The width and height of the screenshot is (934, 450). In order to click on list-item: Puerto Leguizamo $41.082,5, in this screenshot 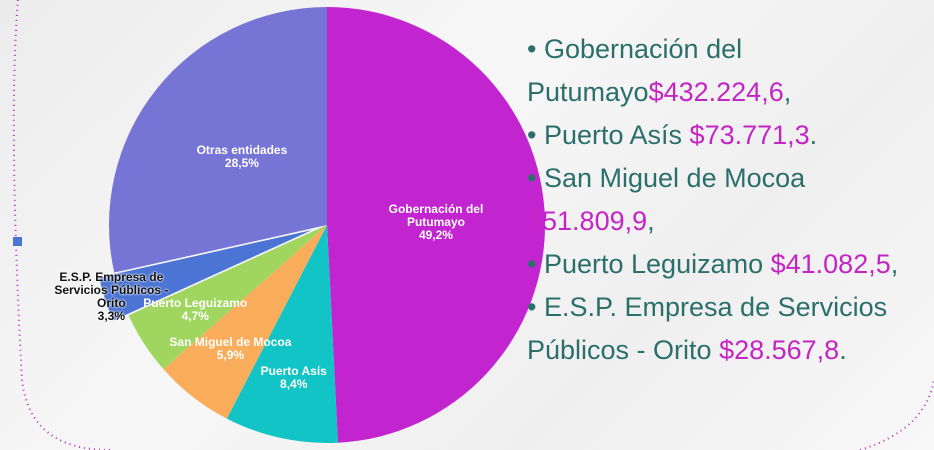, I will do `click(730, 264)`.